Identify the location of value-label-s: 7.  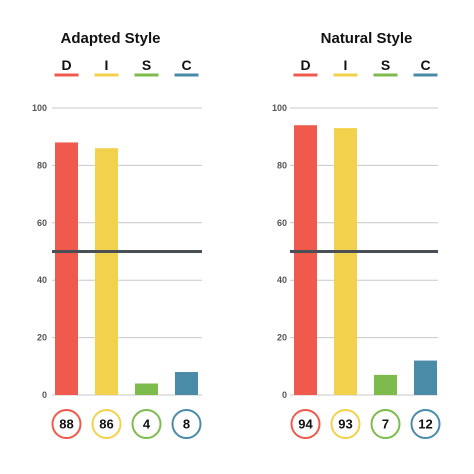
(385, 424).